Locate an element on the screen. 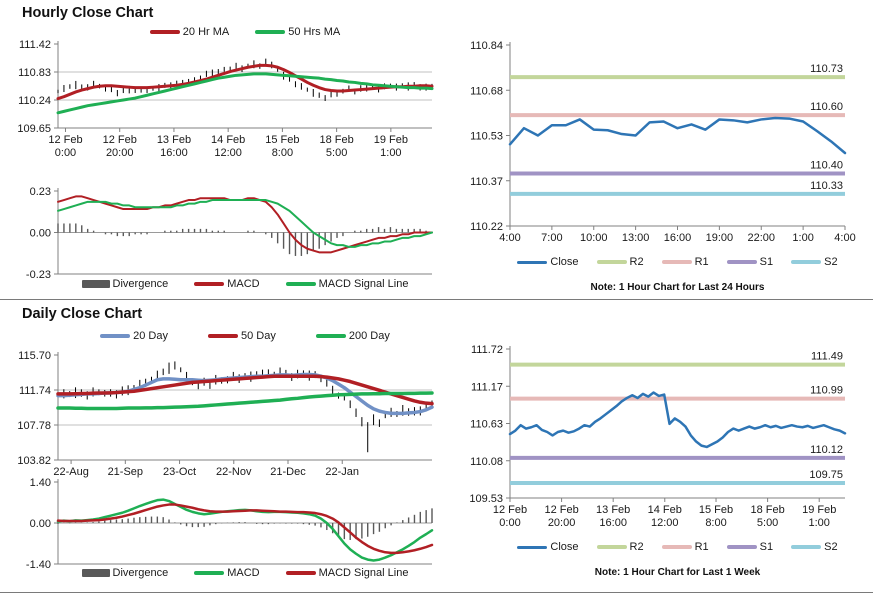 Image resolution: width=873 pixels, height=601 pixels. svg-text: 107.78 is located at coordinates (34, 426).